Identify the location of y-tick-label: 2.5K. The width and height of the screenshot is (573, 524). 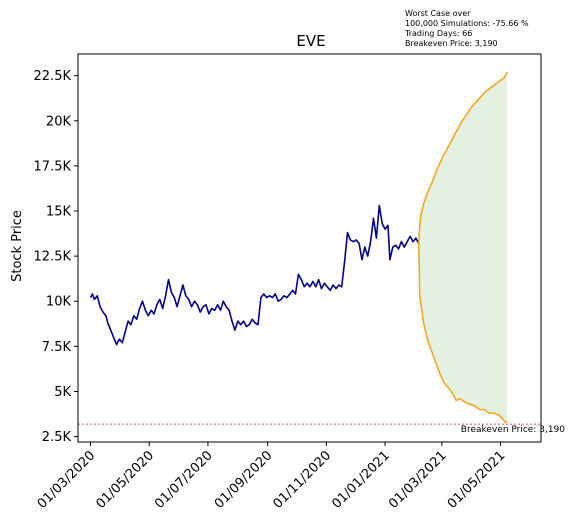
(57, 437).